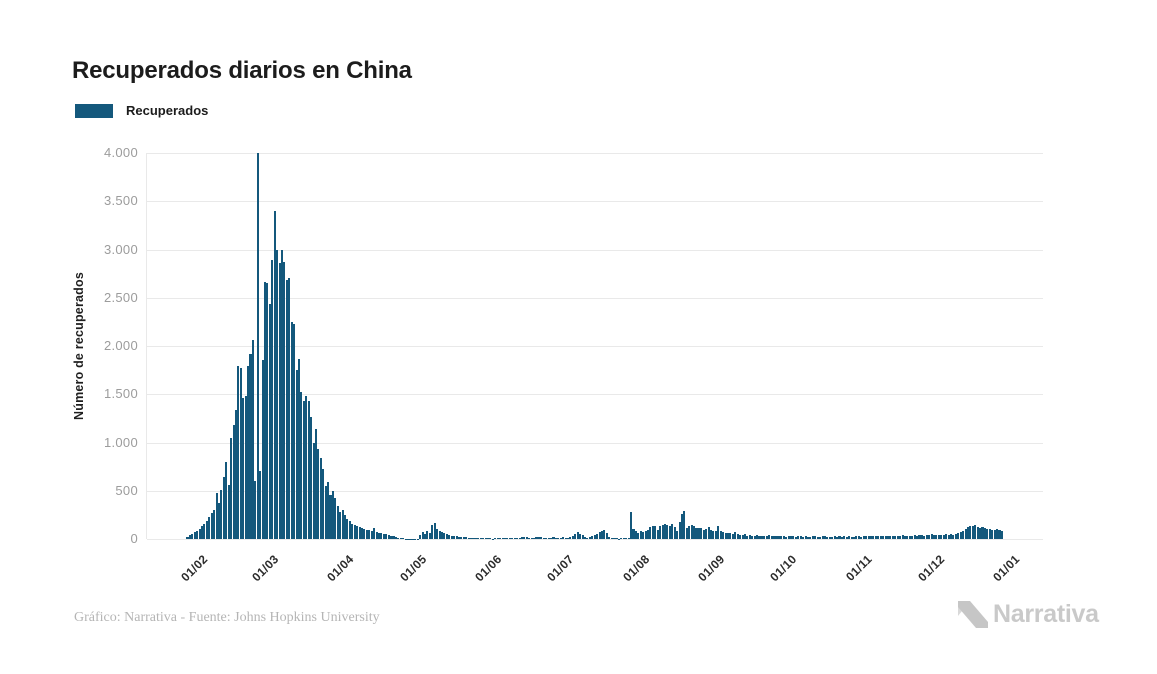  I want to click on page-title: Recuperados diarios en China, so click(242, 71).